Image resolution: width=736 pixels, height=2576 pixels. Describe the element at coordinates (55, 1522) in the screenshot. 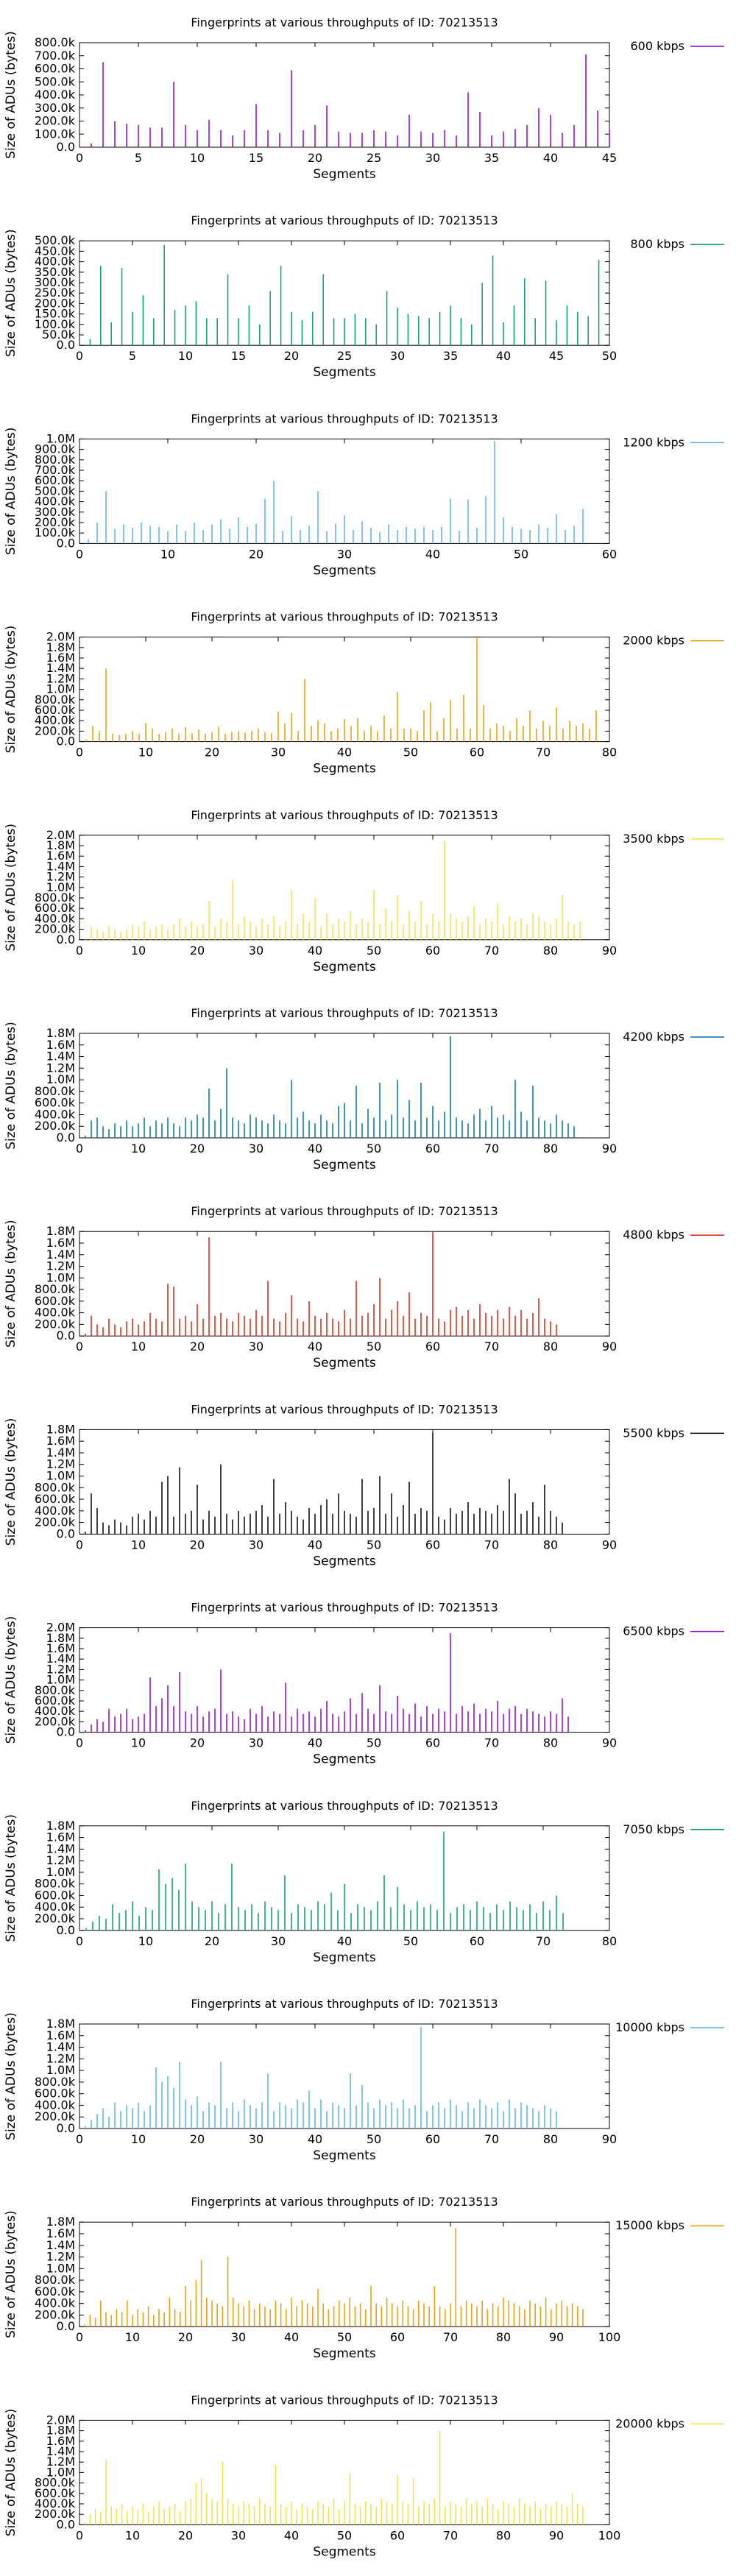

I see `y-tick-label: 200.0k` at that location.